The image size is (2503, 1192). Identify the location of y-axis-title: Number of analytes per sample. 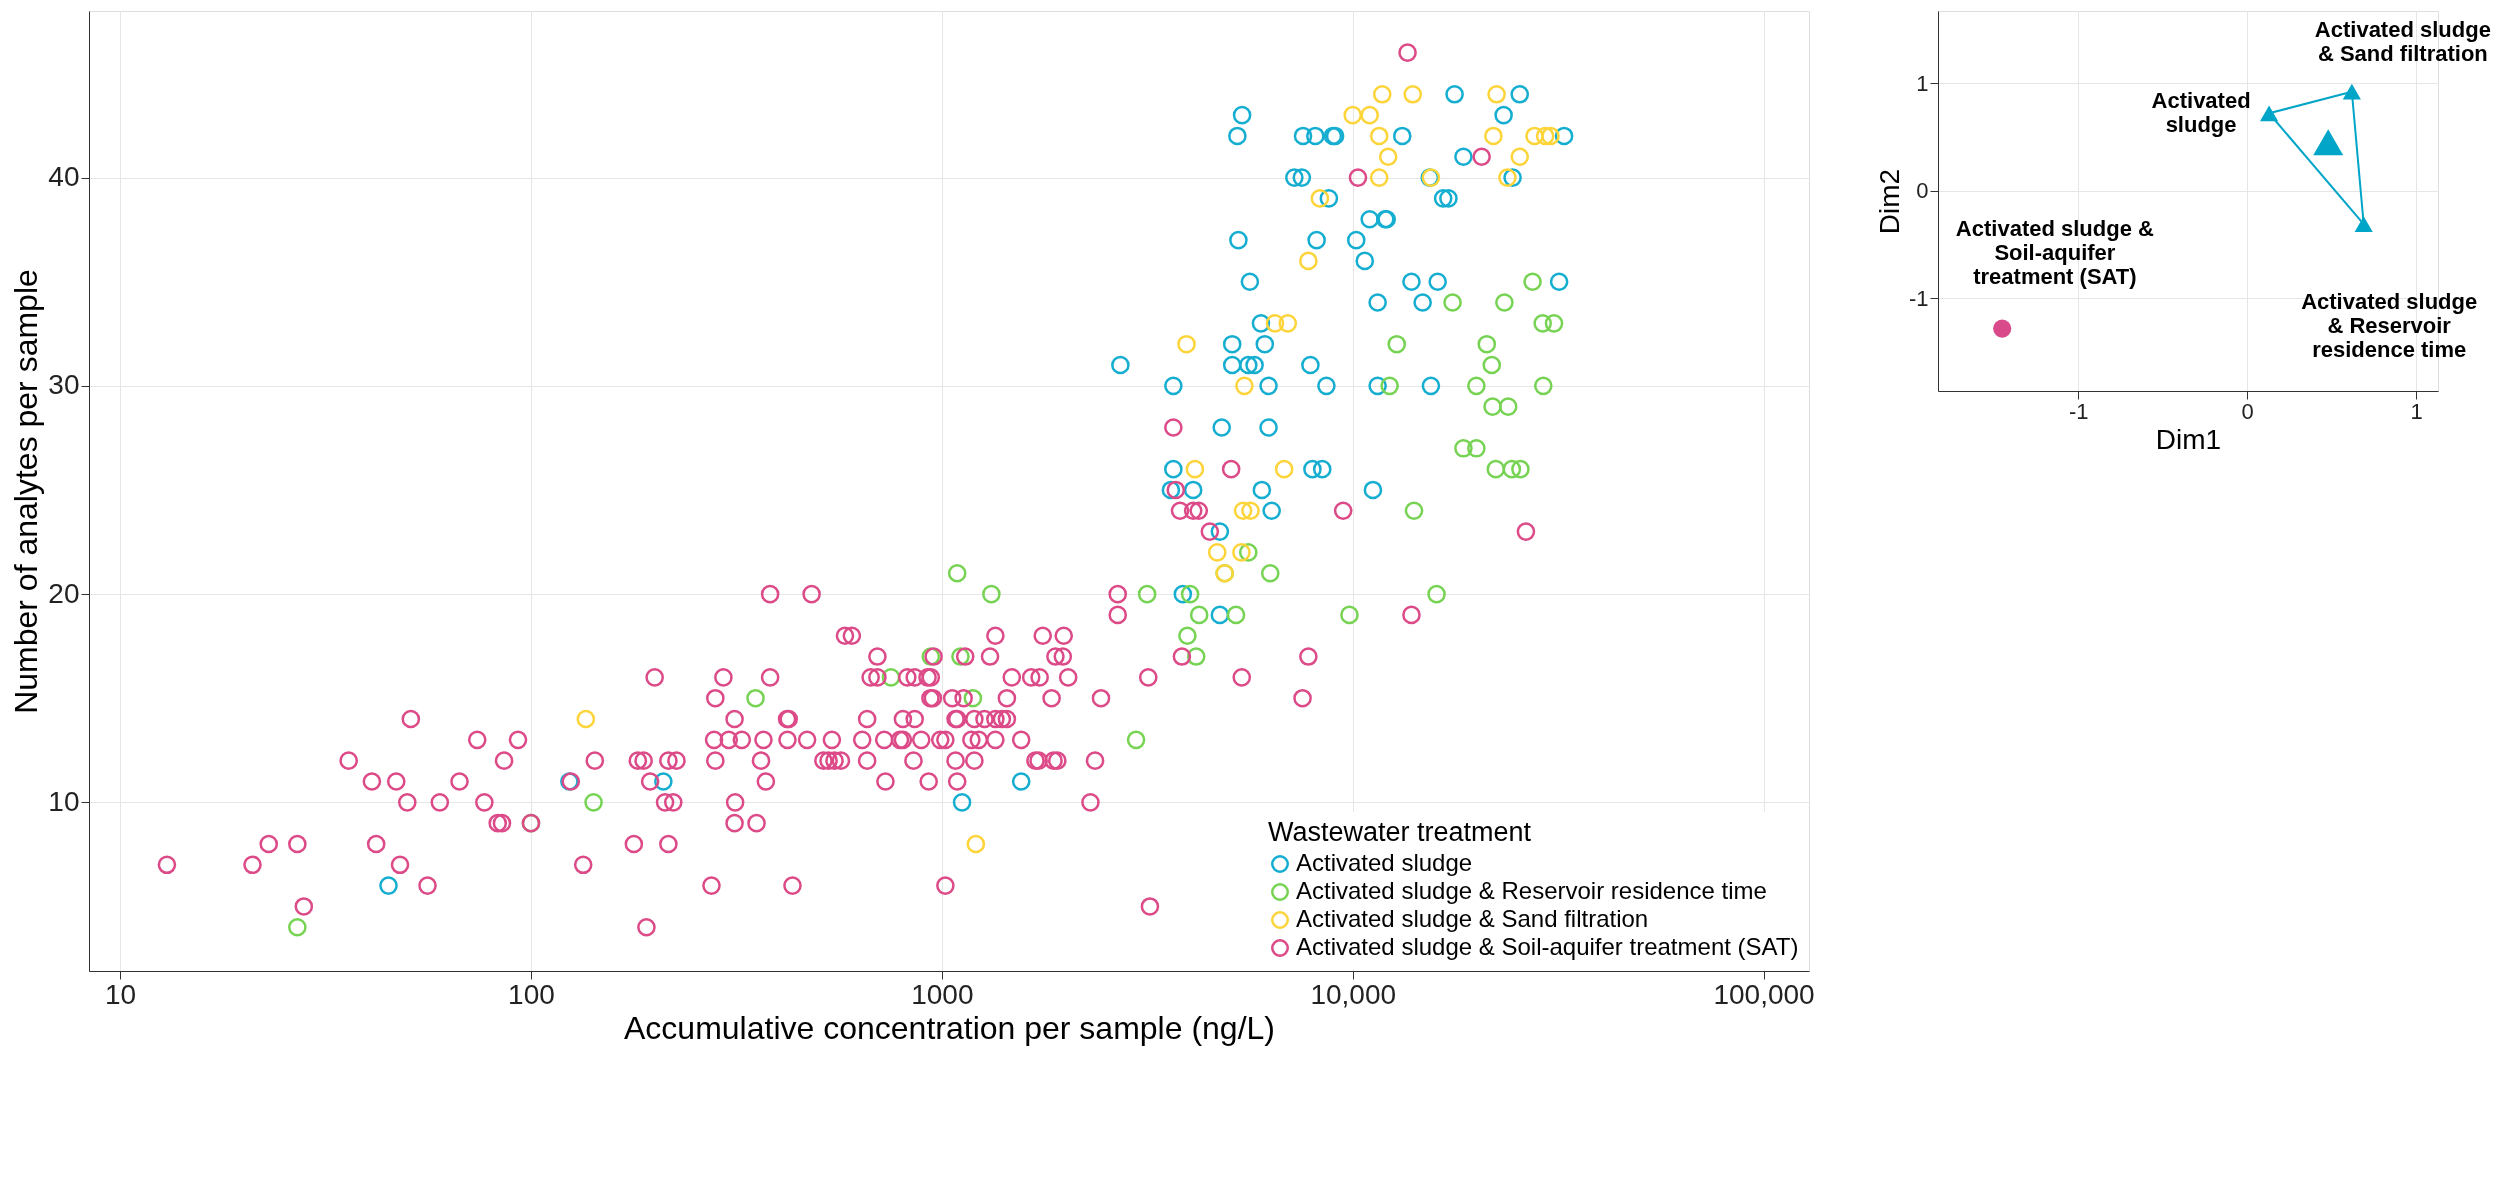
(26, 491).